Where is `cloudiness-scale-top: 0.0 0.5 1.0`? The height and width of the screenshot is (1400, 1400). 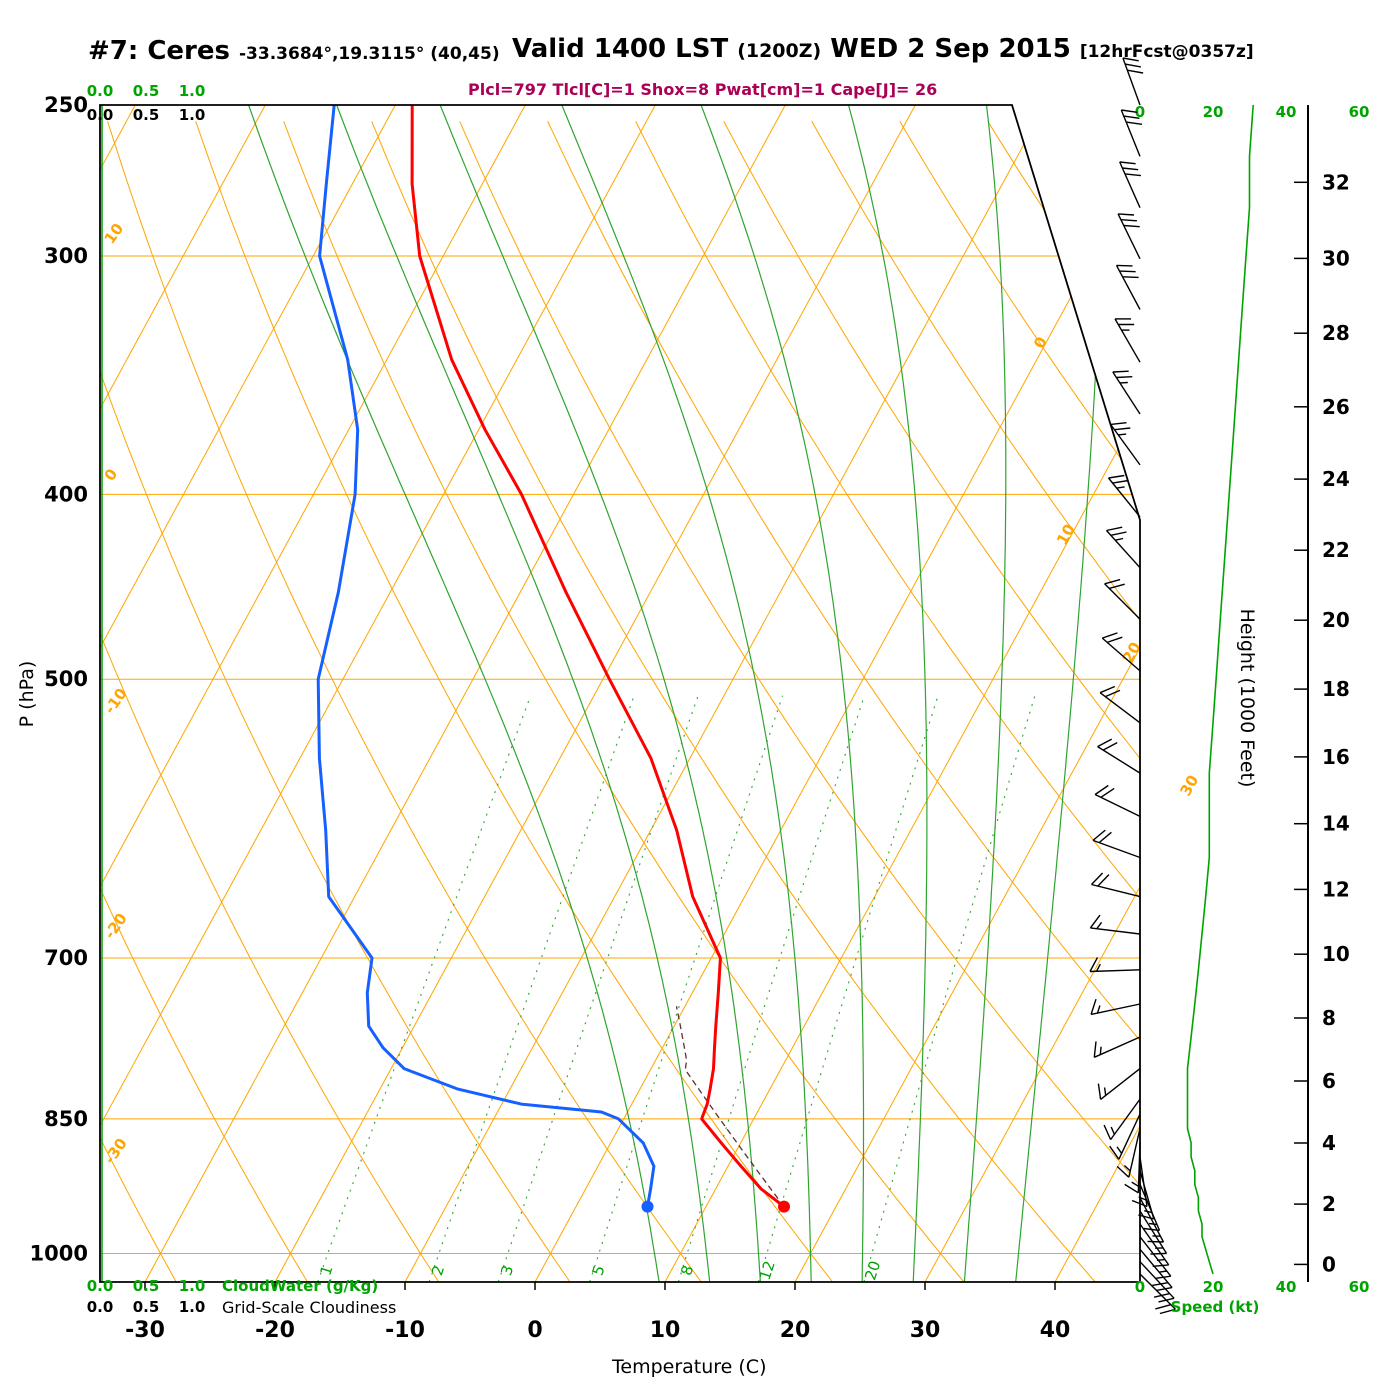
cloudiness-scale-top: 0.0 0.5 1.0 is located at coordinates (146, 115).